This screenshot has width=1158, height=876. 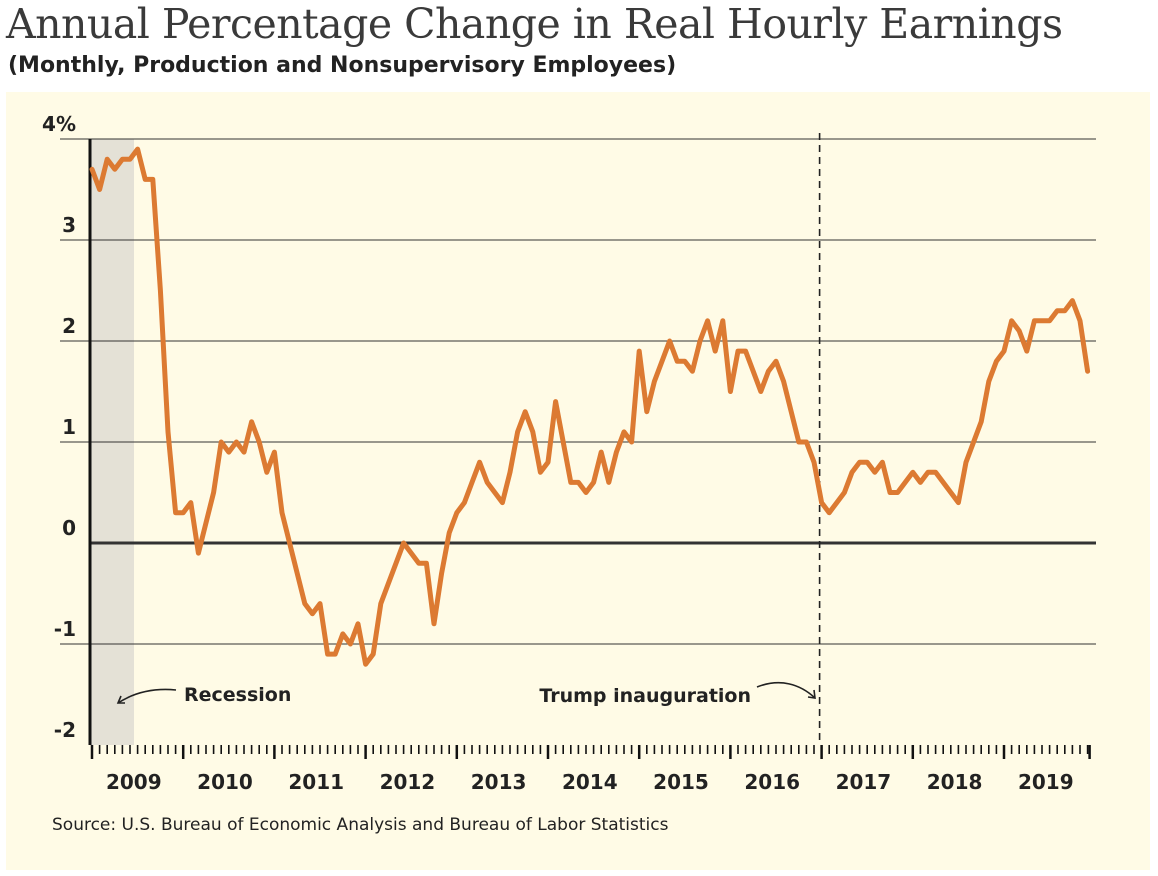 What do you see at coordinates (69, 427) in the screenshot?
I see `y-tick-label: 1` at bounding box center [69, 427].